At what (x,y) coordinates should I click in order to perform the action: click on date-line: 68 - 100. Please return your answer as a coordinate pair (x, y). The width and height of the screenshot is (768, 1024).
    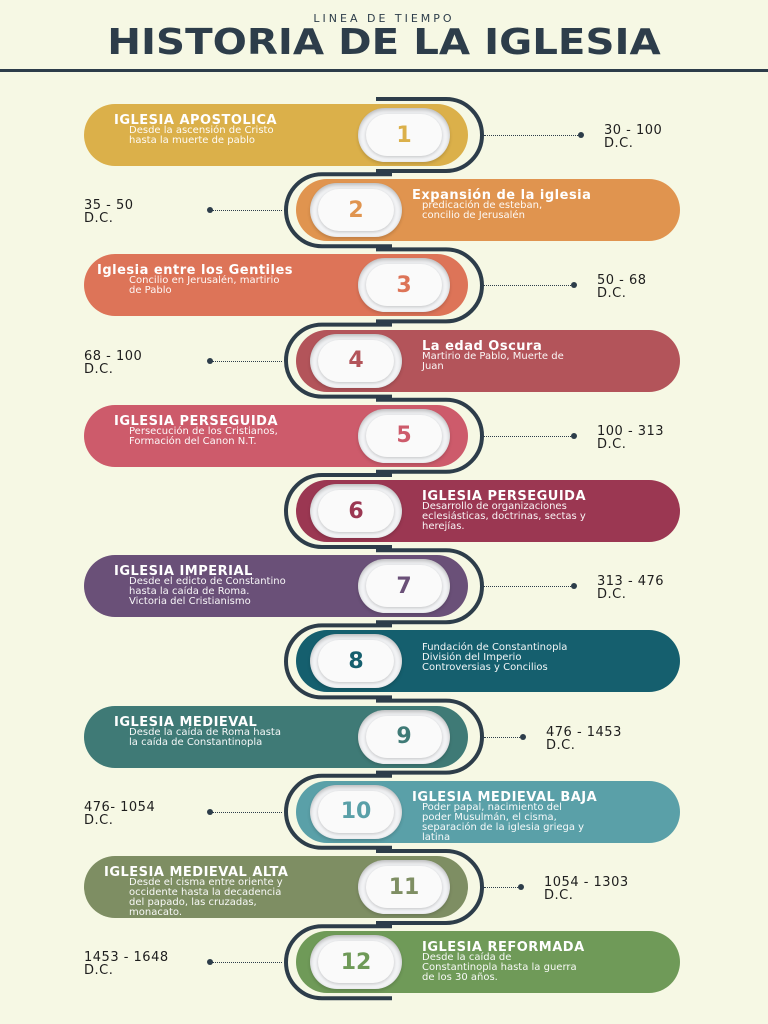
    Looking at the image, I should click on (113, 356).